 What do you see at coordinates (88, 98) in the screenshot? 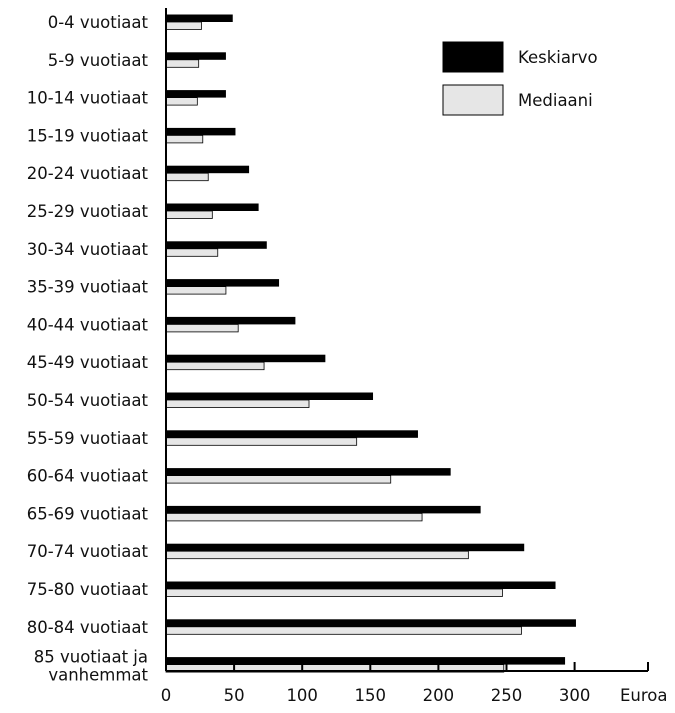
I see `category-label: 10-14 vuotiaat` at bounding box center [88, 98].